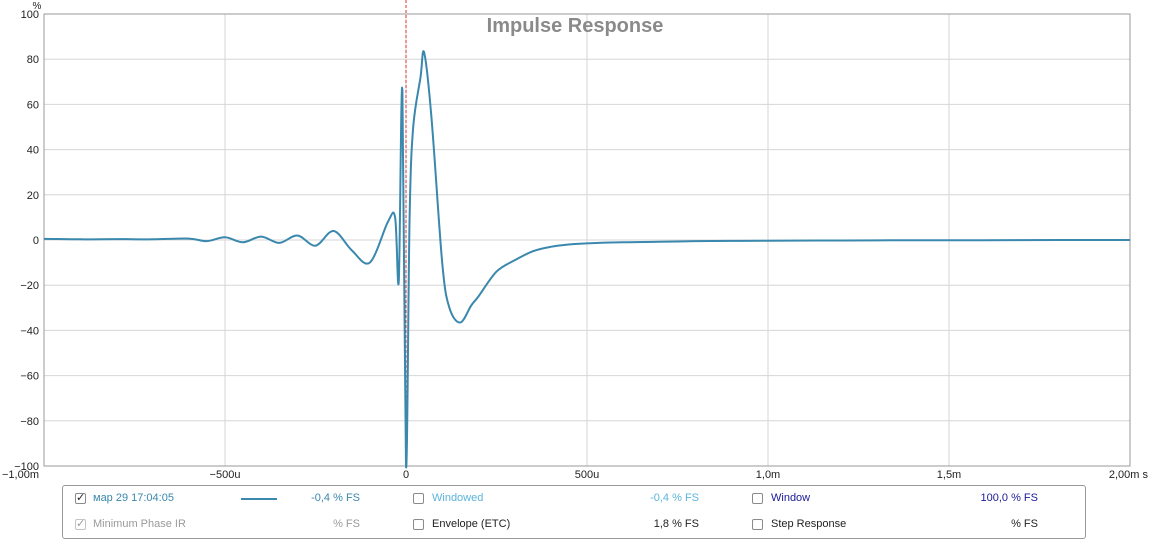  I want to click on x-tick-label: 1,0m, so click(768, 475).